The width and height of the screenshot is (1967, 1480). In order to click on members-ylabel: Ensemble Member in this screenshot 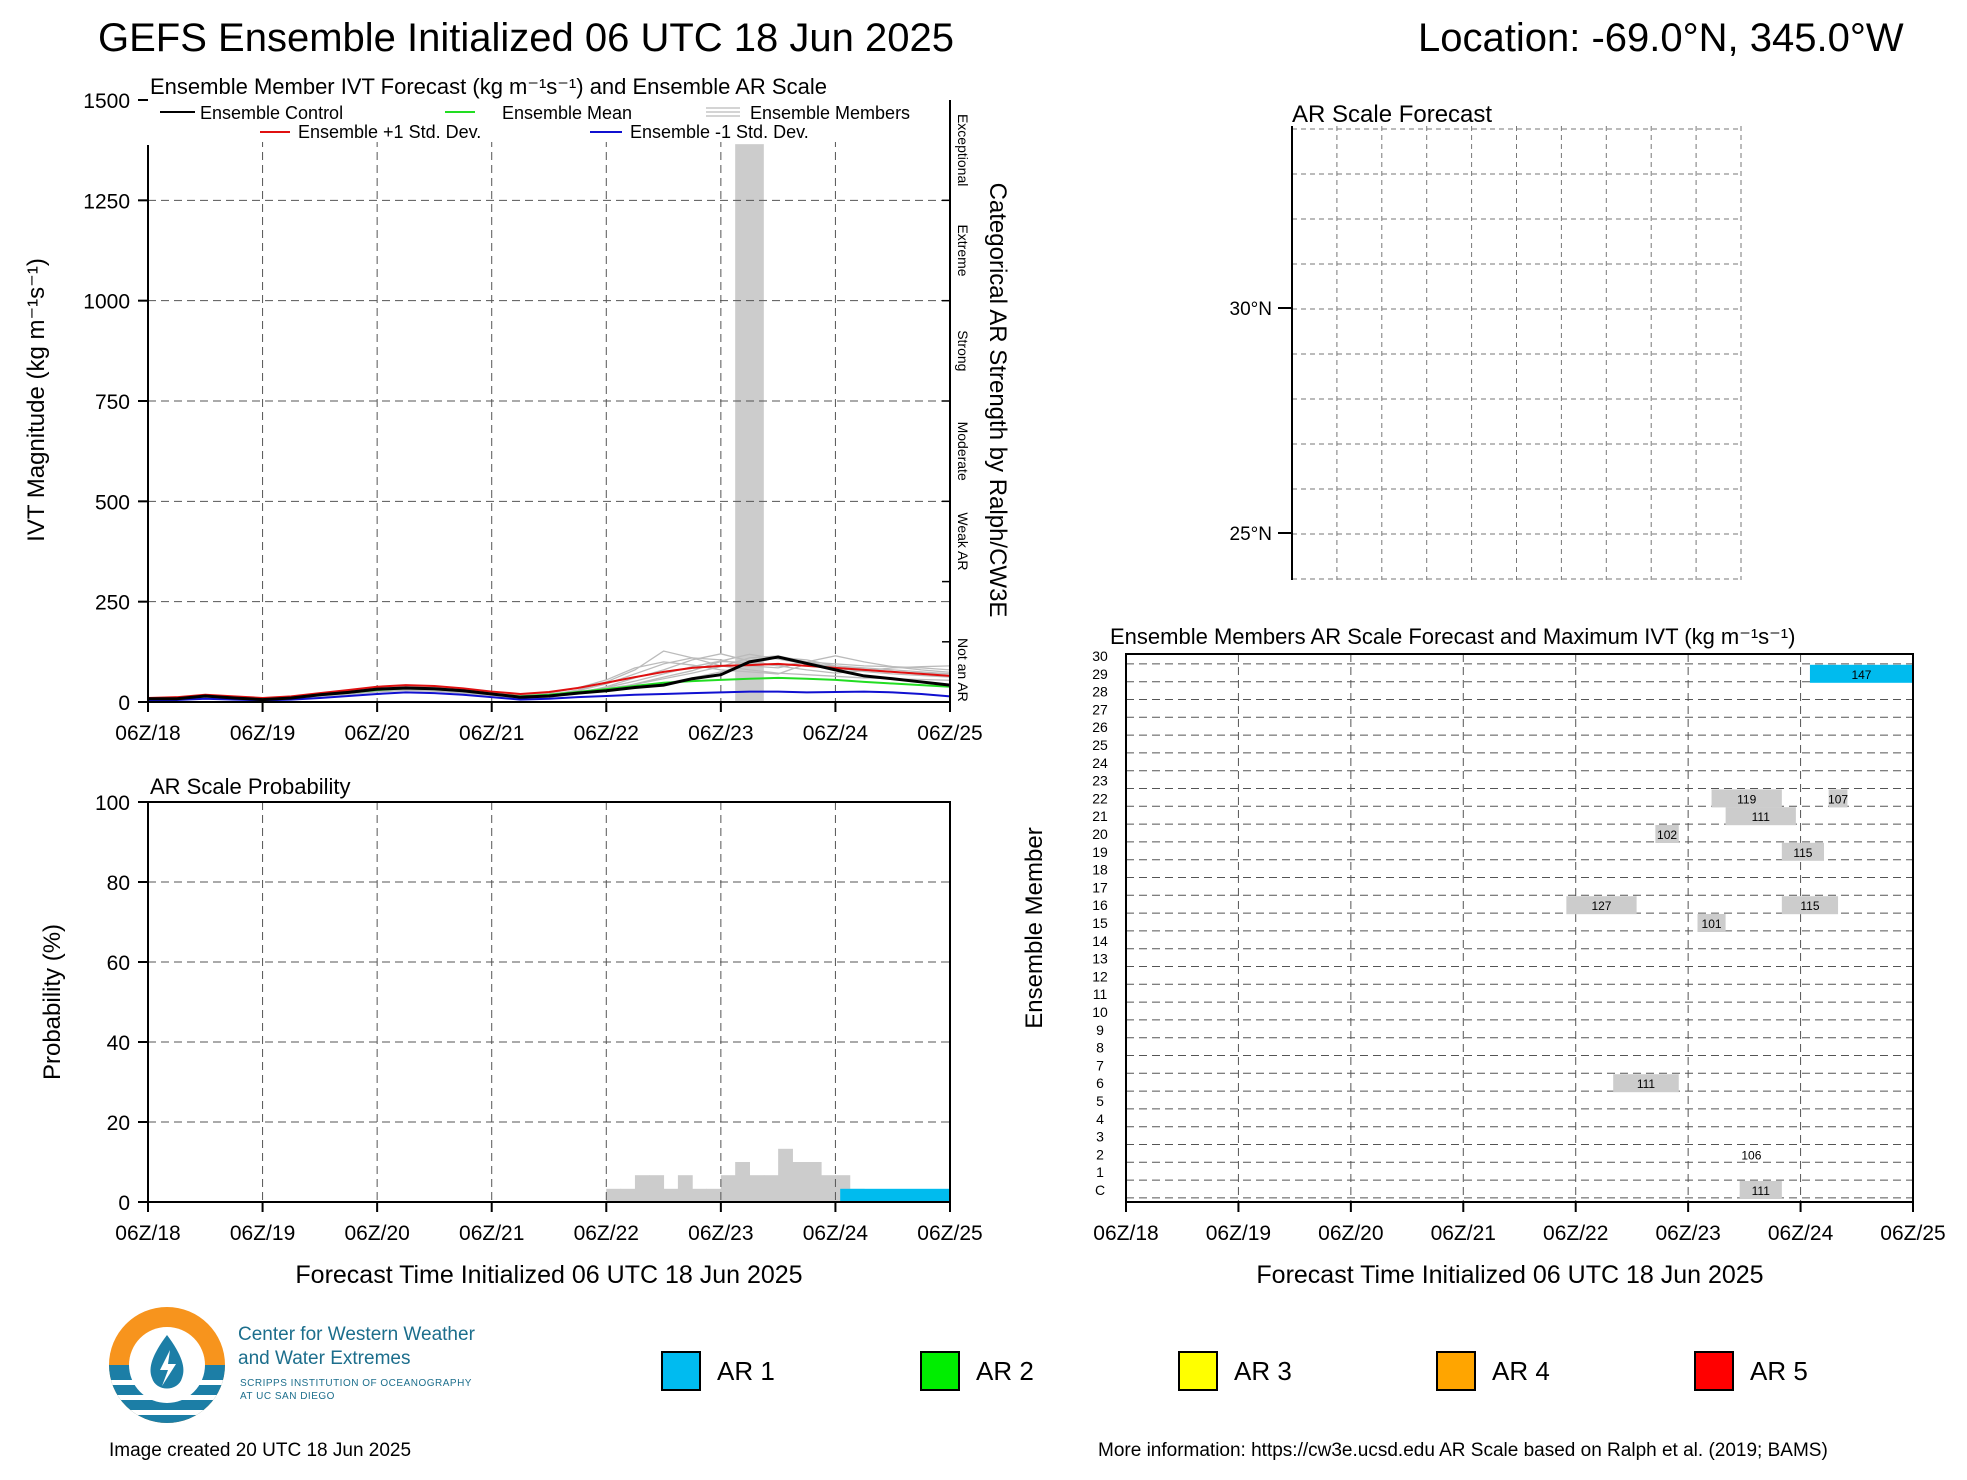, I will do `click(1034, 927)`.